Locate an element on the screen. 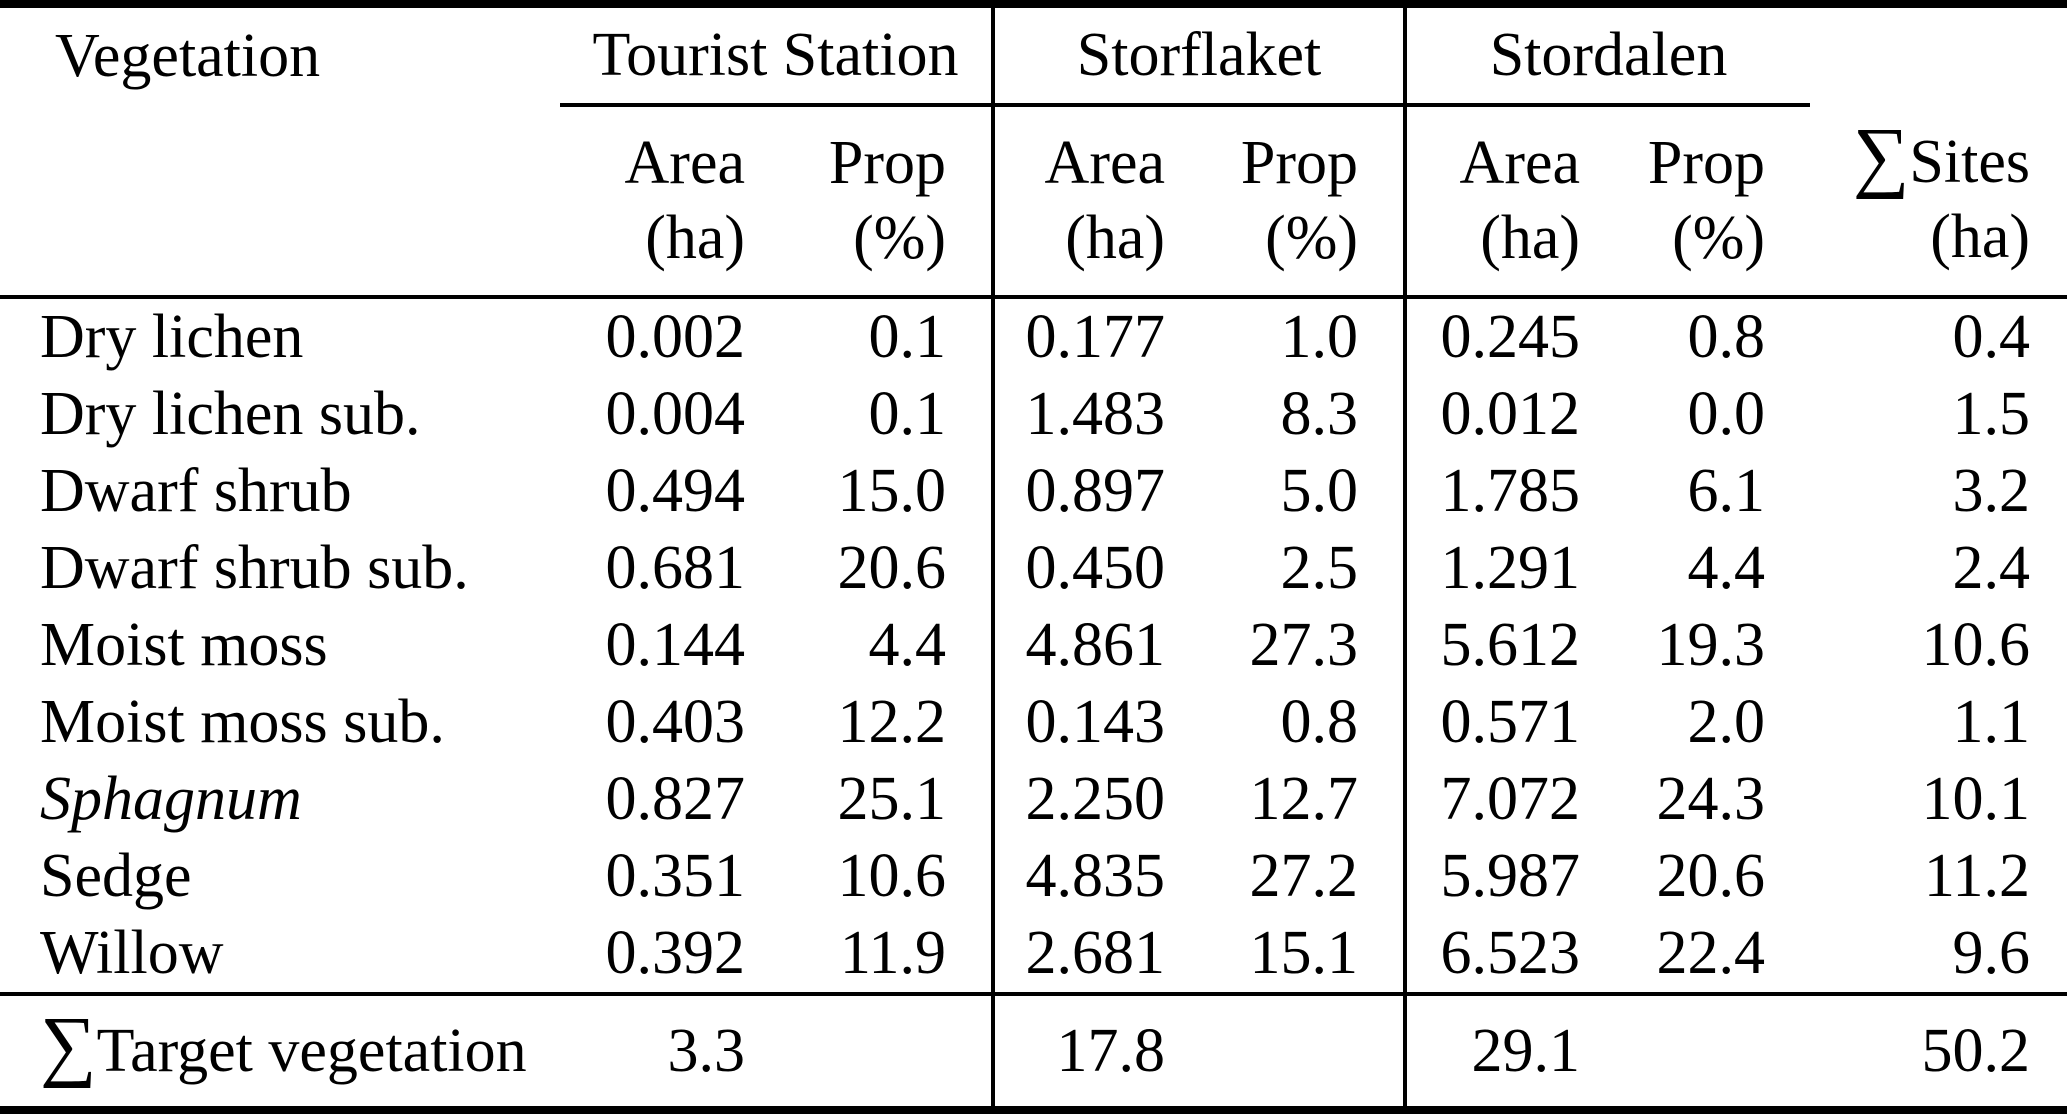 The width and height of the screenshot is (2067, 1114). cell-area-sd: 0.571 is located at coordinates (1514, 722).